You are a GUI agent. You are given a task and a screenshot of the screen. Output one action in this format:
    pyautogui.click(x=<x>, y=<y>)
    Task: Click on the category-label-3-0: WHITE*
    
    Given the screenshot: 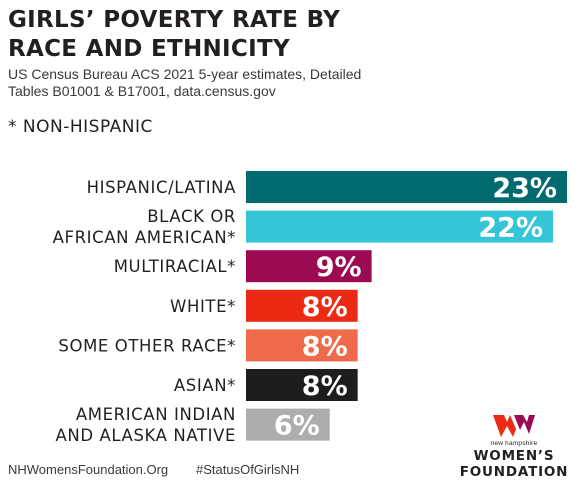 What is the action you would take?
    pyautogui.click(x=203, y=306)
    